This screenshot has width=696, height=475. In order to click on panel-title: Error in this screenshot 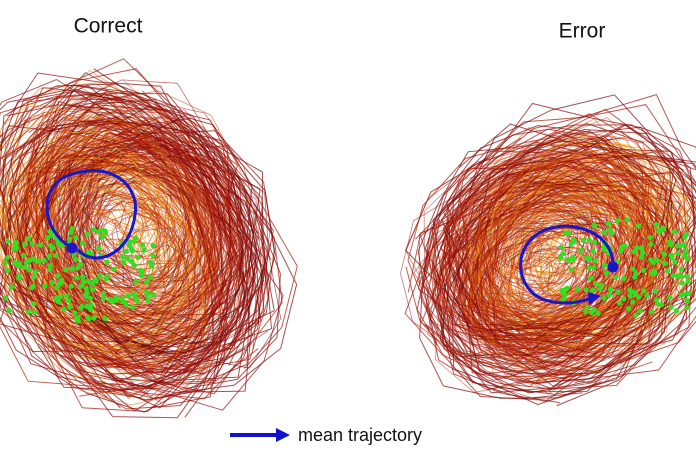, I will do `click(582, 31)`.